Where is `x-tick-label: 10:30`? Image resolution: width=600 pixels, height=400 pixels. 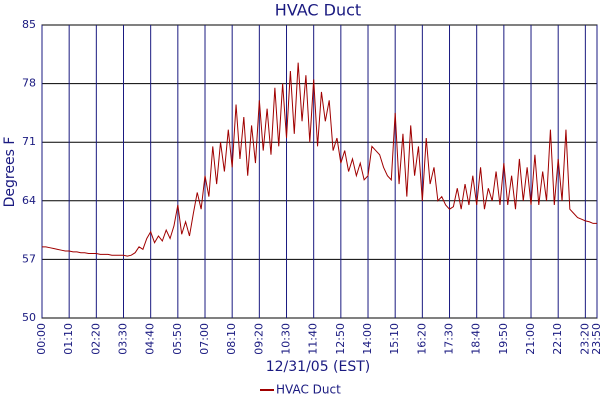
x-tick-label: 10:30 is located at coordinates (286, 339).